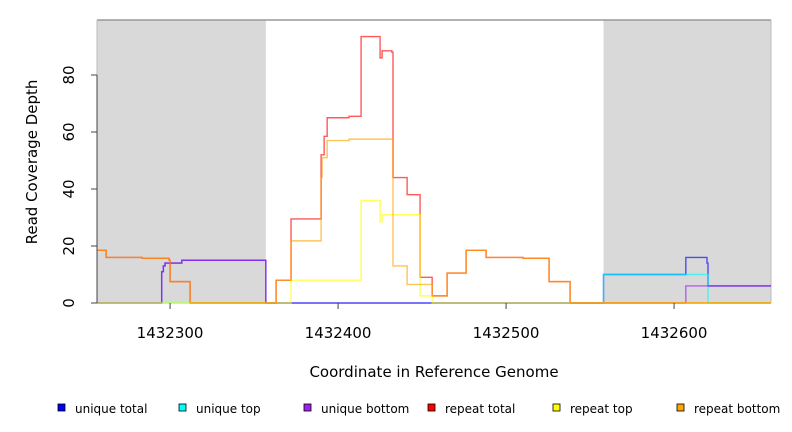 The height and width of the screenshot is (432, 792). What do you see at coordinates (182, 407) in the screenshot?
I see `legend-swatch-unique-top` at bounding box center [182, 407].